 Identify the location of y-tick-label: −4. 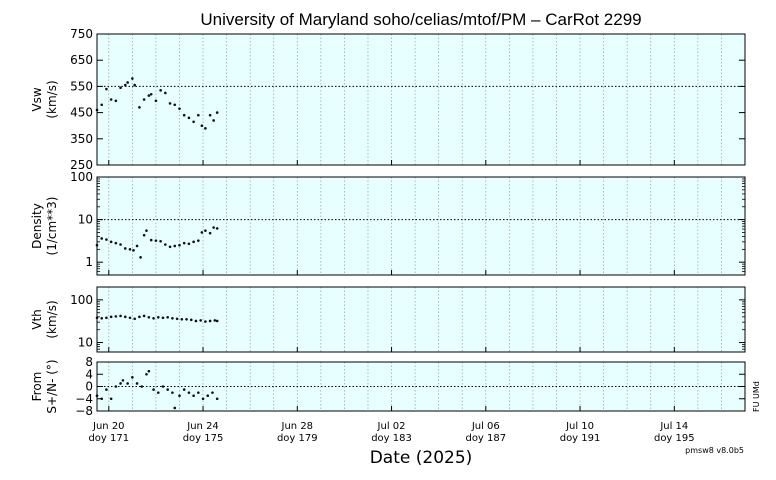
(84, 399).